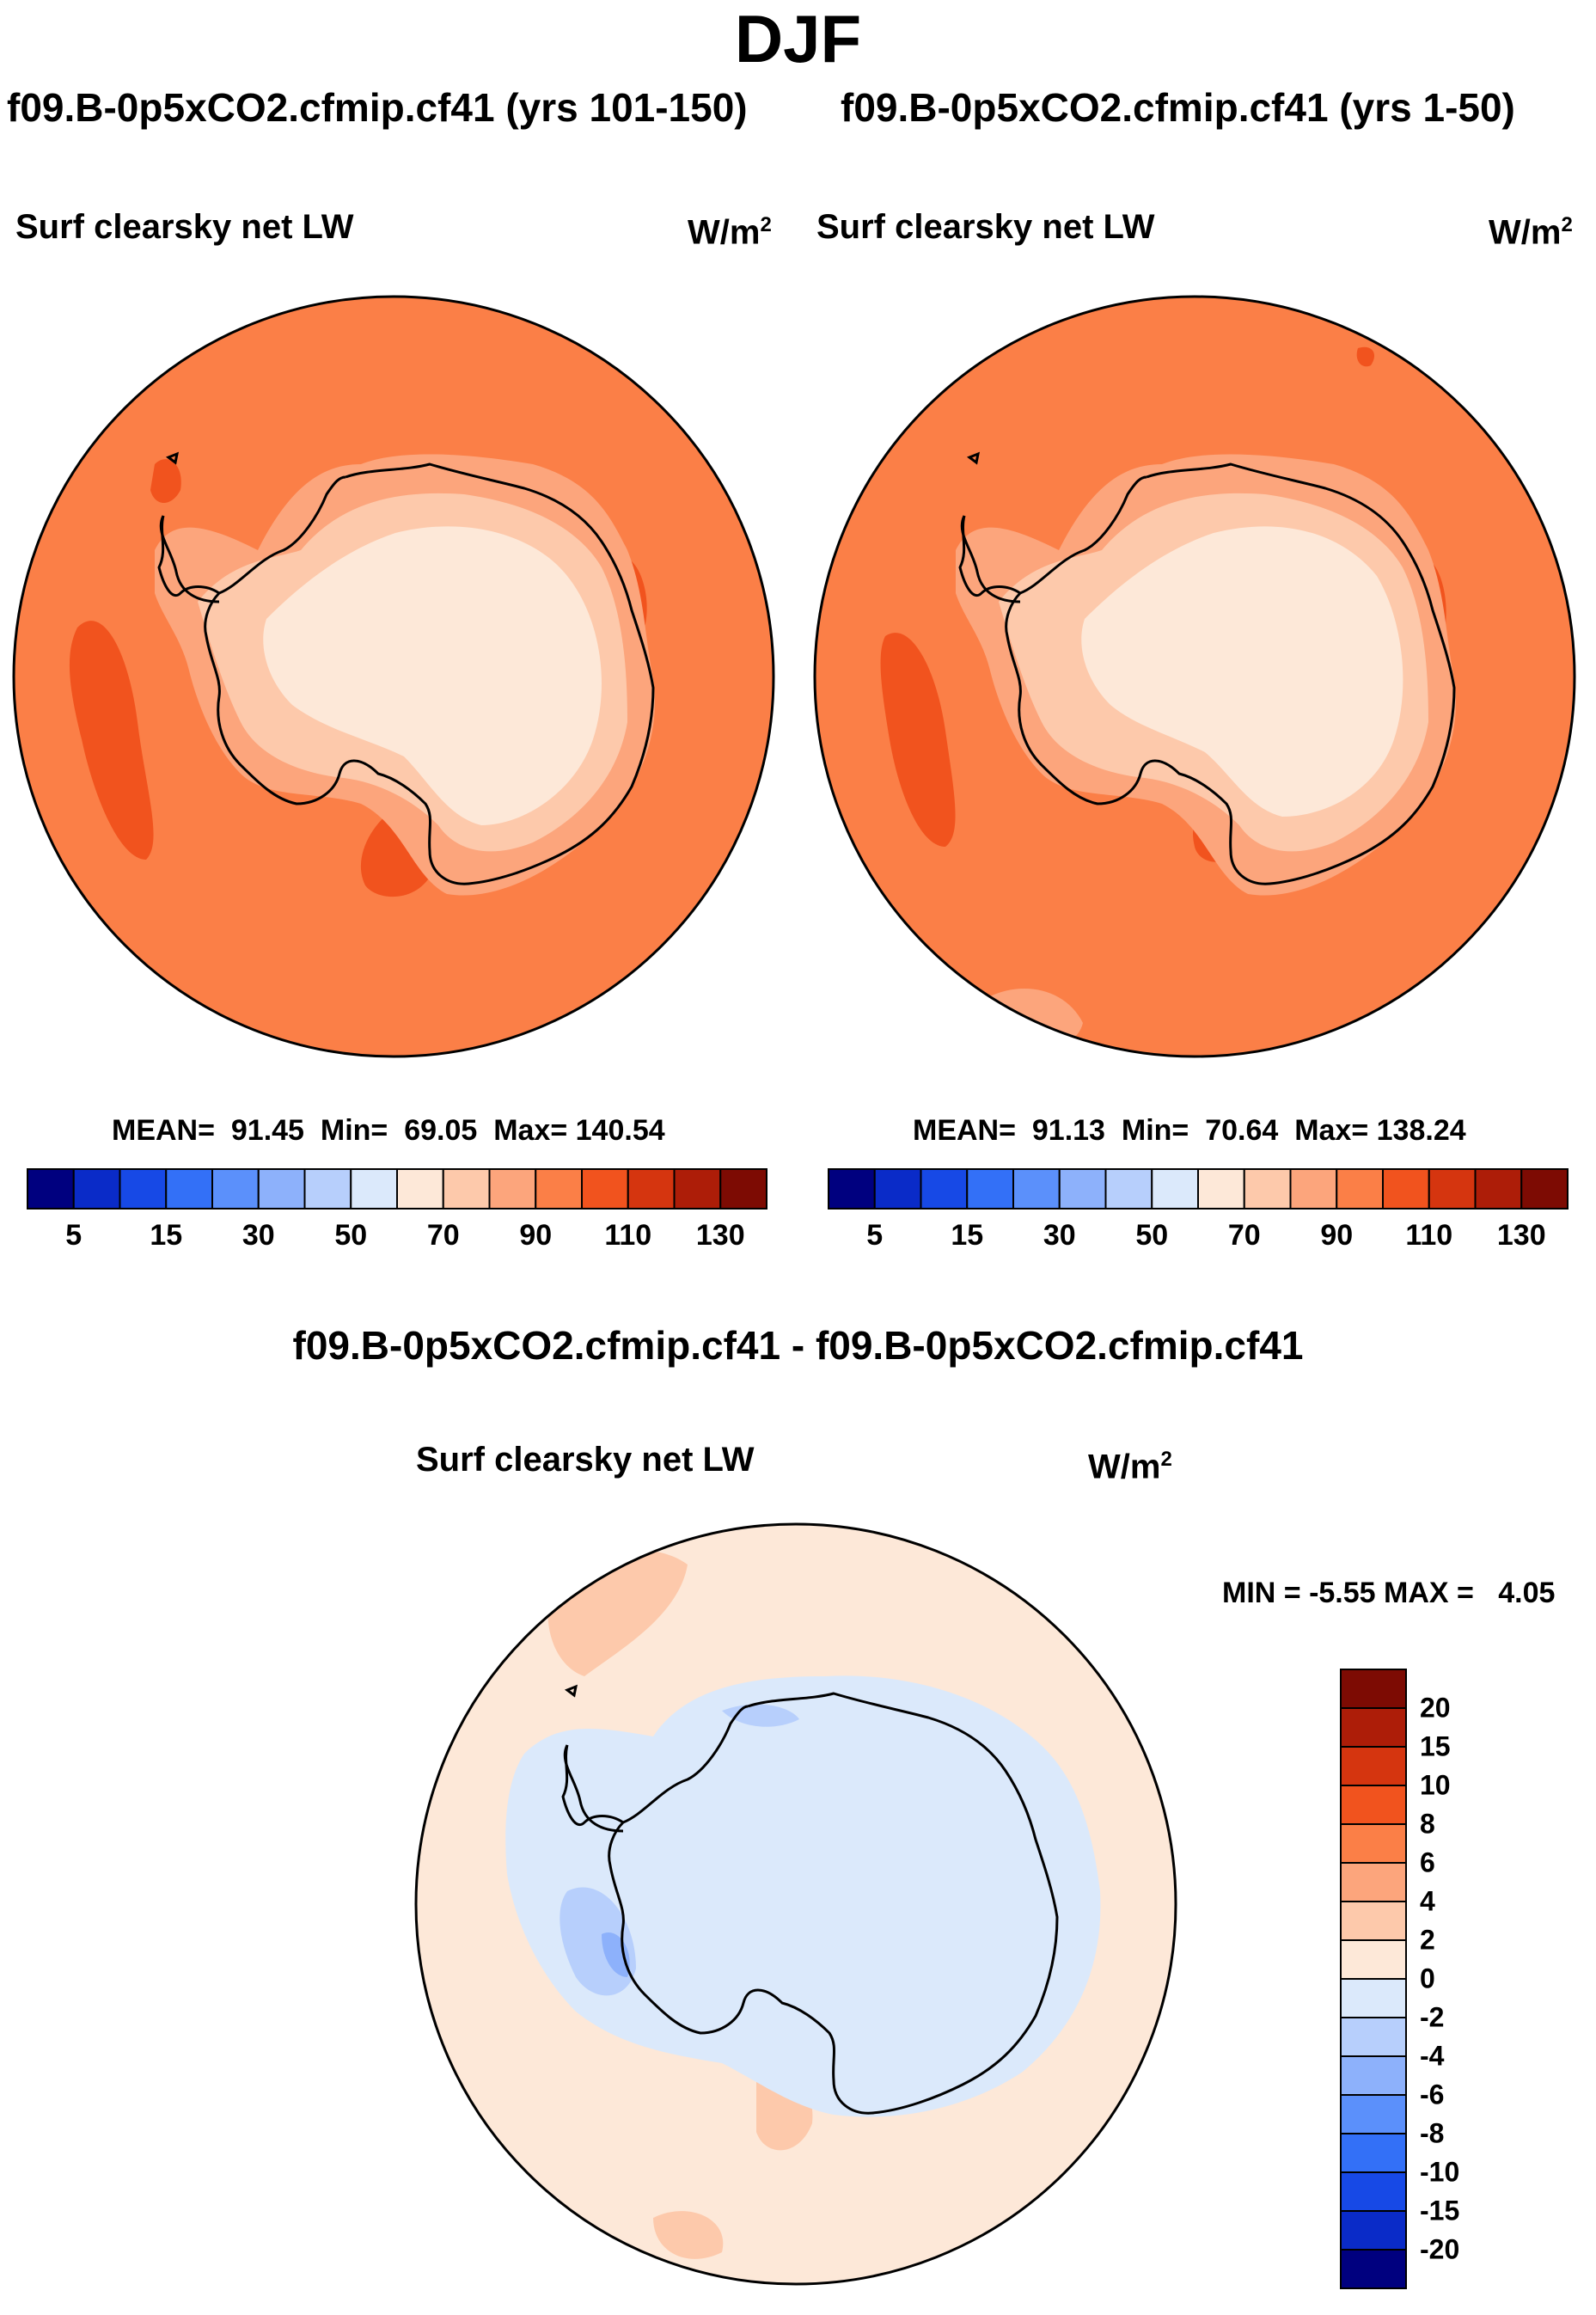 This screenshot has height=2315, width=1596. What do you see at coordinates (985, 227) in the screenshot?
I see `right-variable-label: Surf clearsky net LW` at bounding box center [985, 227].